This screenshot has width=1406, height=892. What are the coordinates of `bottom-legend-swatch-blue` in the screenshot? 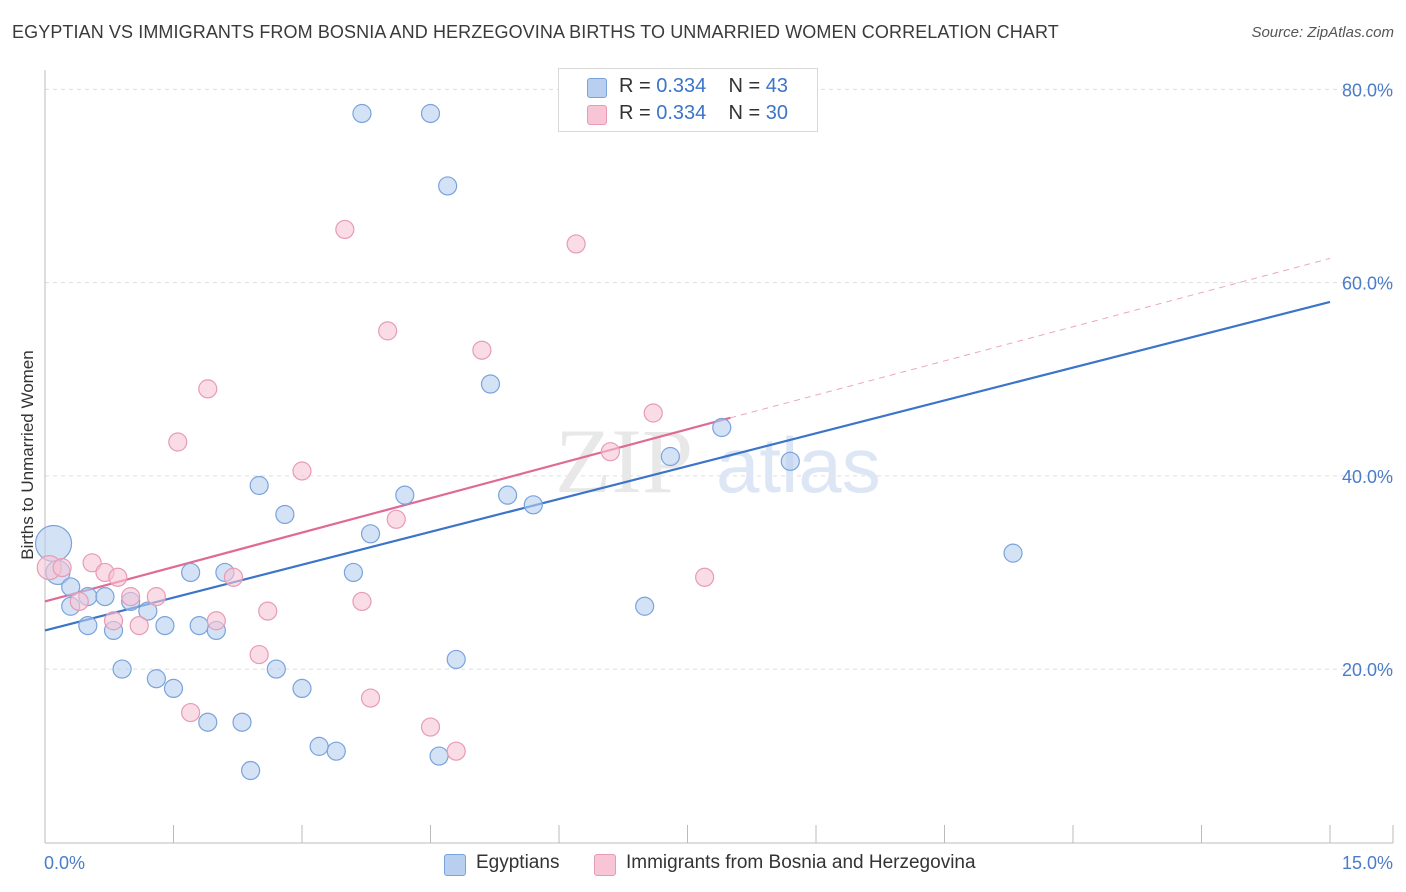 It's located at (455, 865).